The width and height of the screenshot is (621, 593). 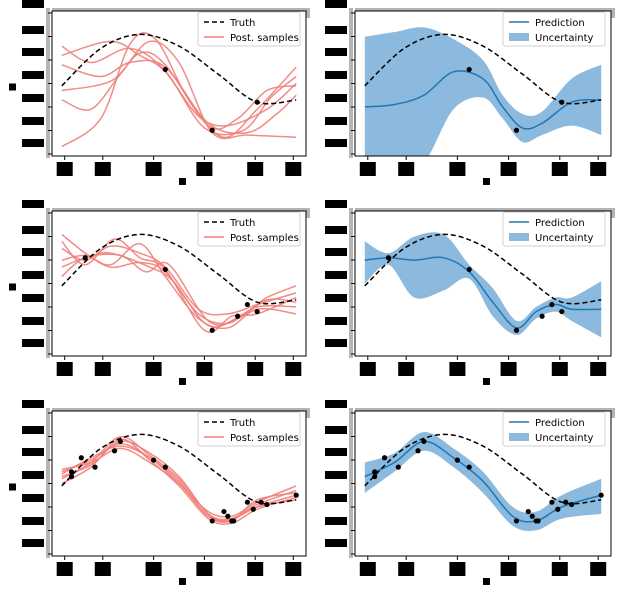 I want to click on ylabel-block, so click(x=12, y=487).